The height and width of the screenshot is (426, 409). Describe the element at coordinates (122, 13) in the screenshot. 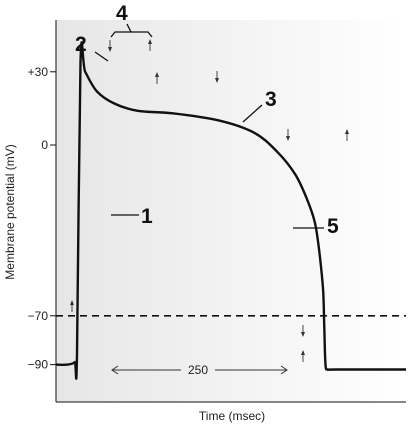

I see `phase-label-4: 4` at that location.